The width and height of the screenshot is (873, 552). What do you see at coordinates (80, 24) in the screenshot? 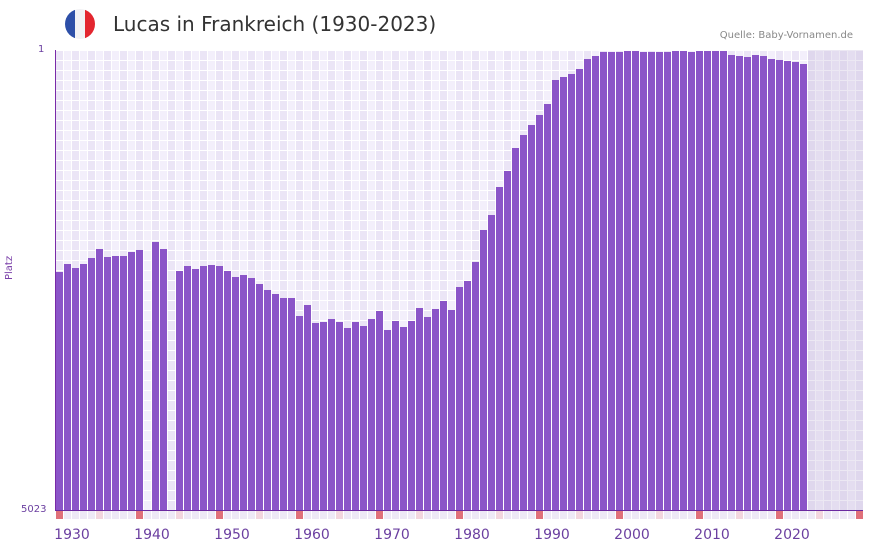
I see `flag-white` at bounding box center [80, 24].